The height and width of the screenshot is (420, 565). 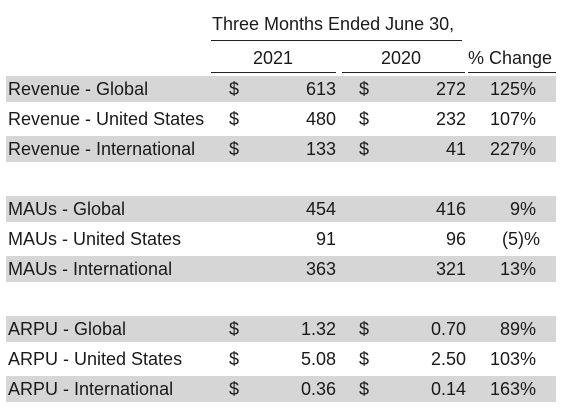 I want to click on value-2021: 454, so click(x=320, y=209).